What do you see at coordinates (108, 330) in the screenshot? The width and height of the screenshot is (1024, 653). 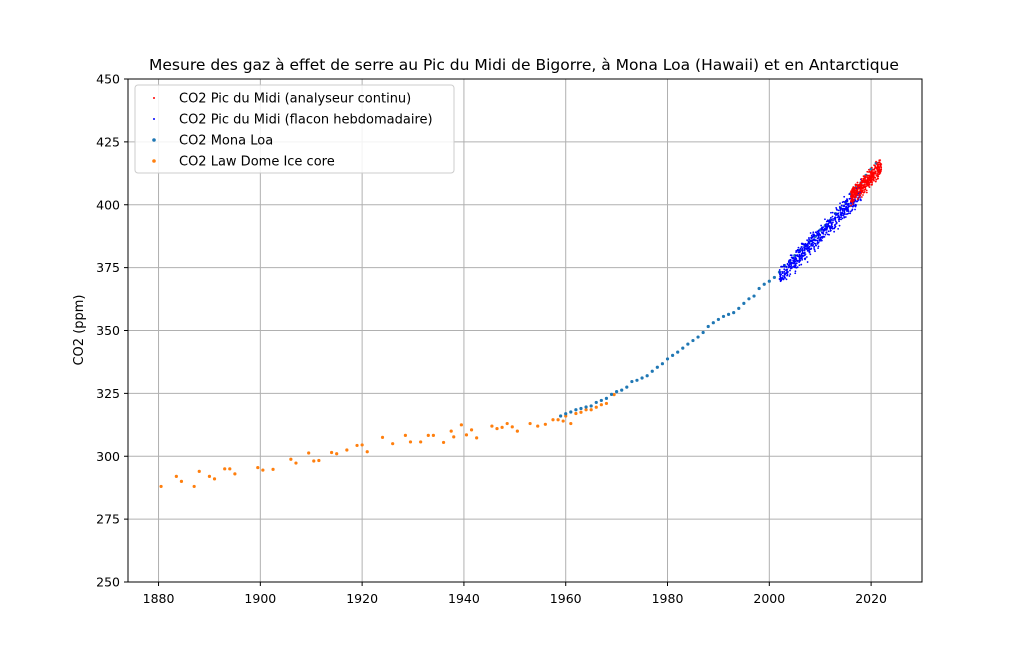 I see `y-tick-label: 350` at bounding box center [108, 330].